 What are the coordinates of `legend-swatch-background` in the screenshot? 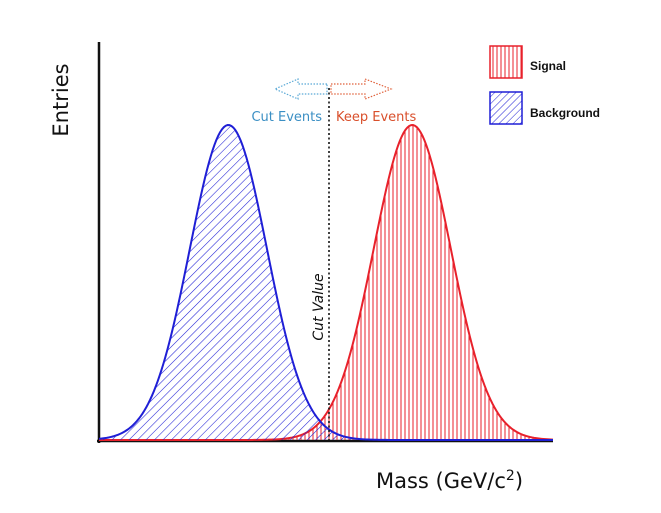 It's located at (506, 108).